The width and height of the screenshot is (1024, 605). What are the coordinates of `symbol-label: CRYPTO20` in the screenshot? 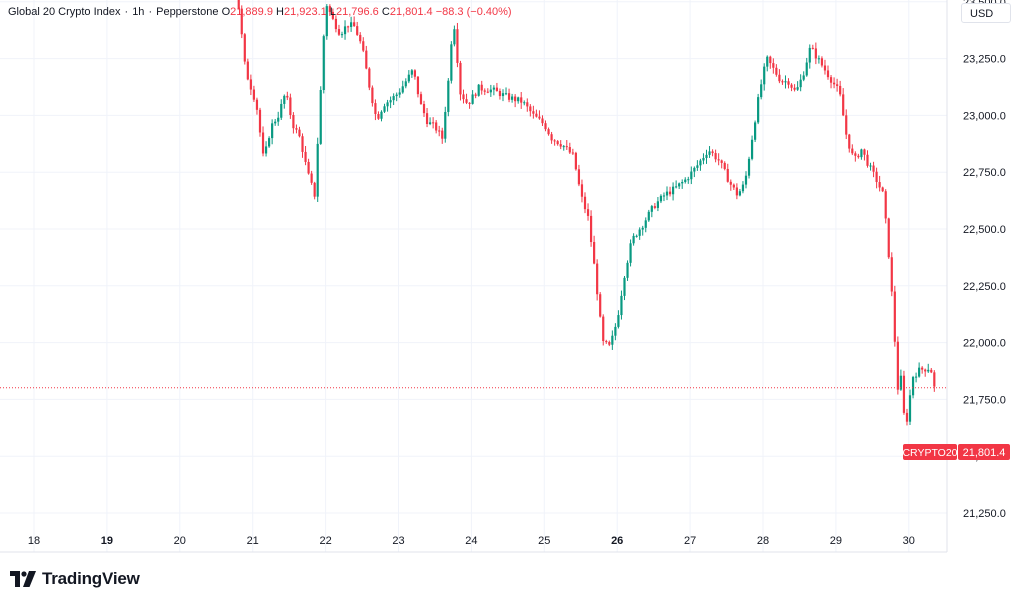 It's located at (929, 453).